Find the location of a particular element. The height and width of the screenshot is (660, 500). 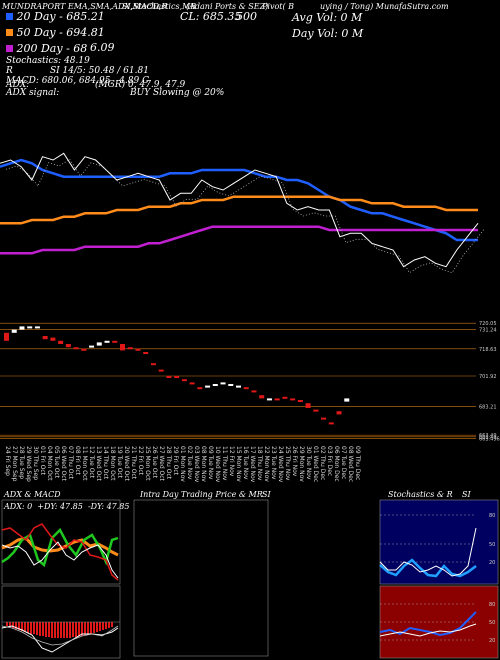

date-tick: 22 Fri Oct is located at coordinates (140, 461).